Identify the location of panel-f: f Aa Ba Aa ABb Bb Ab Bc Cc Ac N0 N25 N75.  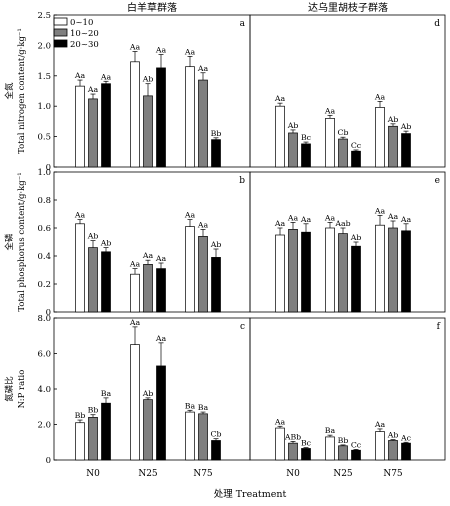
(347, 398).